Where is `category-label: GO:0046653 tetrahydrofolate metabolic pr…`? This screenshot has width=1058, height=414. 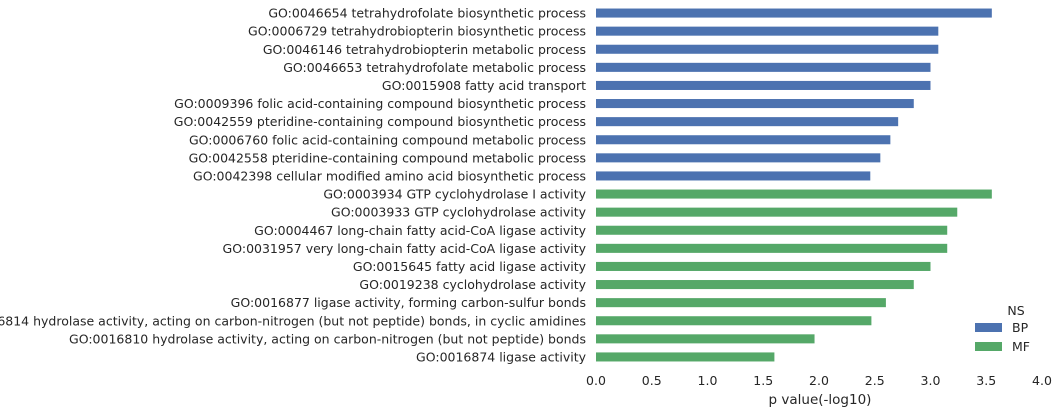 category-label: GO:0046653 tetrahydrofolate metabolic pr… is located at coordinates (434, 67).